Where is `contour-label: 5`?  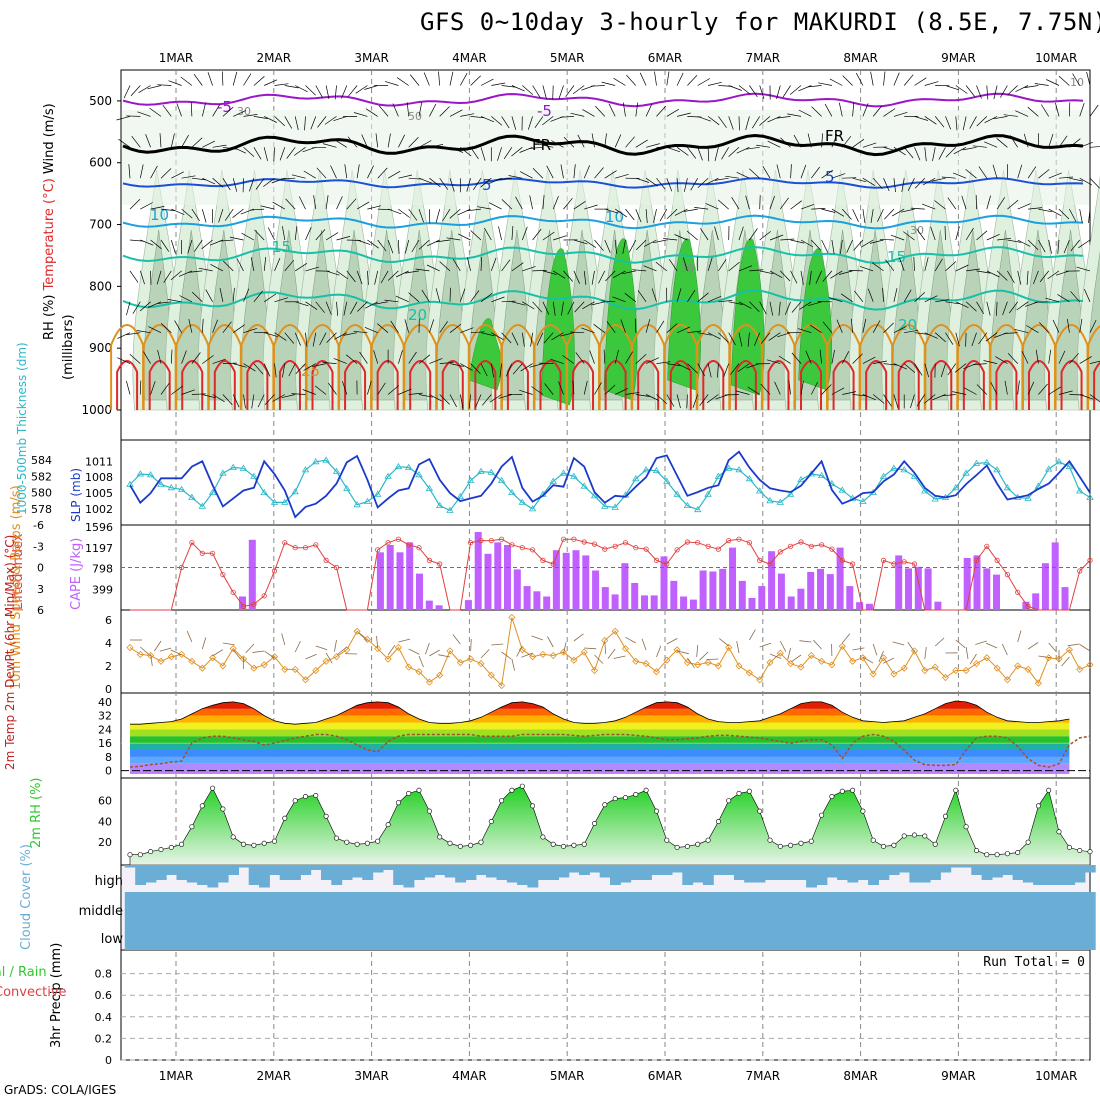
contour-label: 5 is located at coordinates (487, 185).